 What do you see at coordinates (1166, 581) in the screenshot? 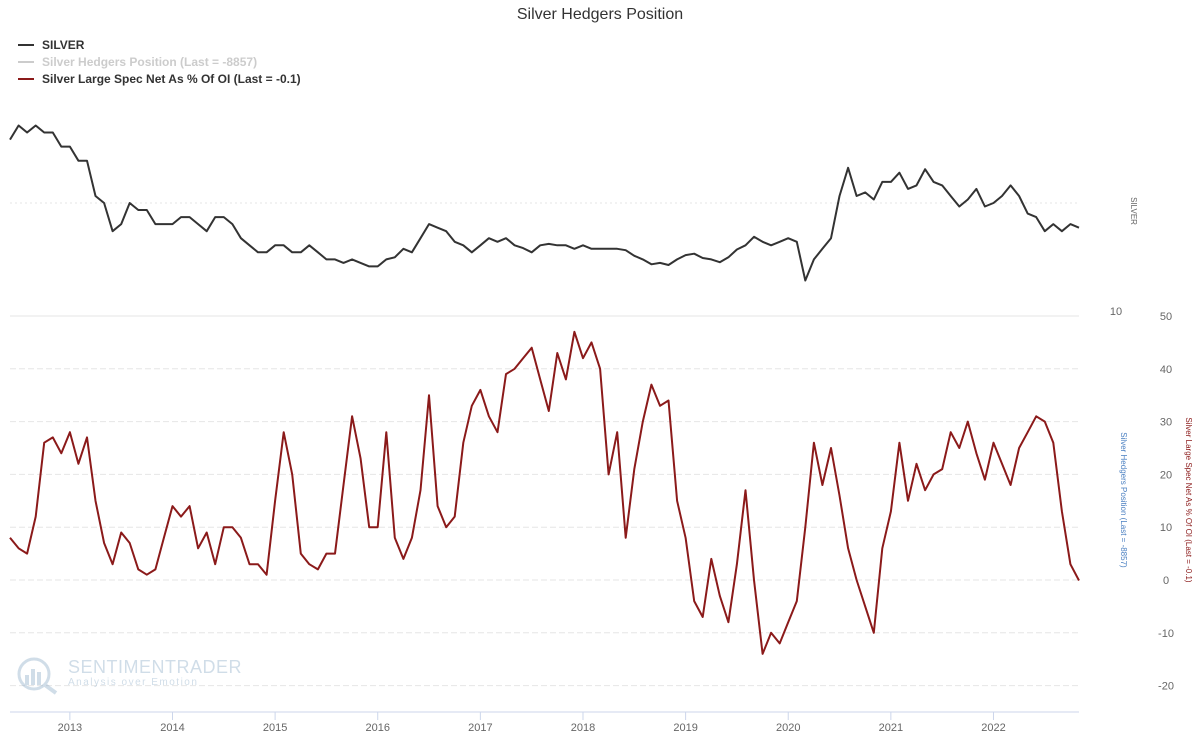
I see `spec-tick-label: 0` at bounding box center [1166, 581].